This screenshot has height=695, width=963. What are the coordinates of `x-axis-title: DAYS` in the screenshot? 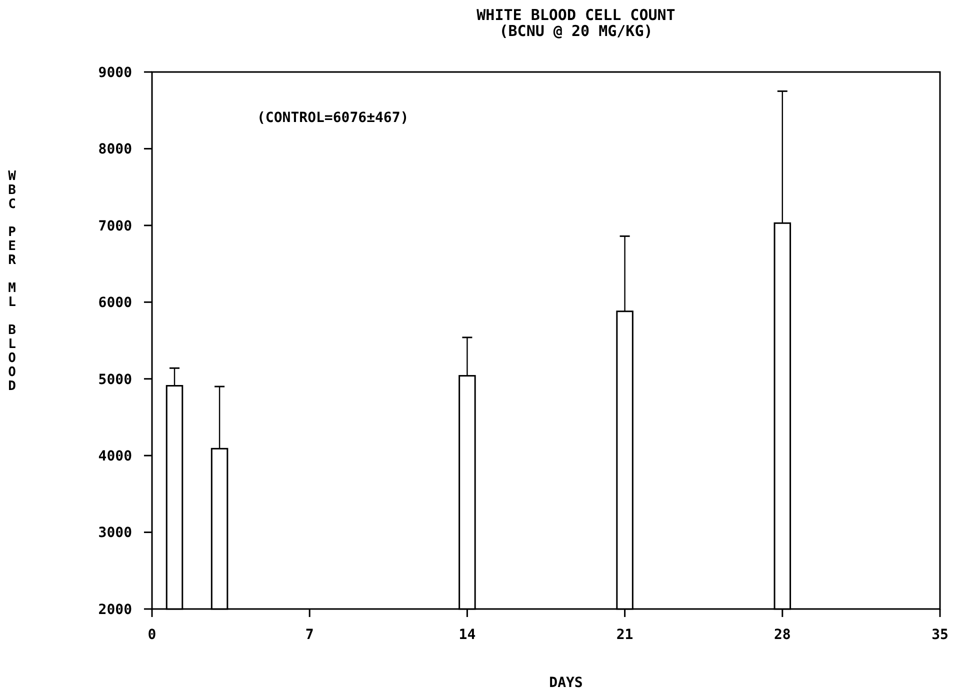 It's located at (566, 683).